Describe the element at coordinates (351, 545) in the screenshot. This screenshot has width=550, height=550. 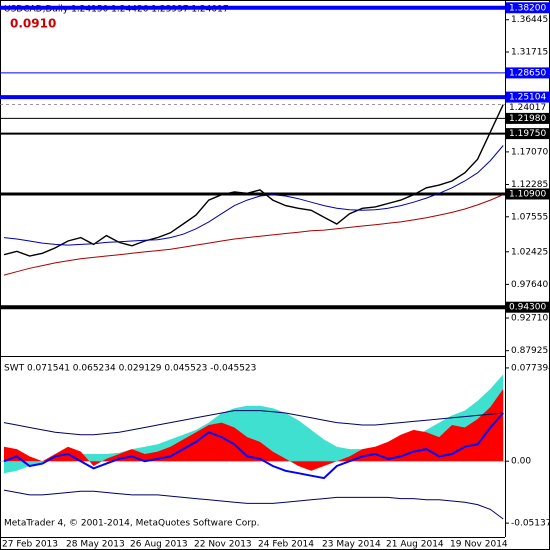
I see `x-tick-label: 23 May 2014` at that location.